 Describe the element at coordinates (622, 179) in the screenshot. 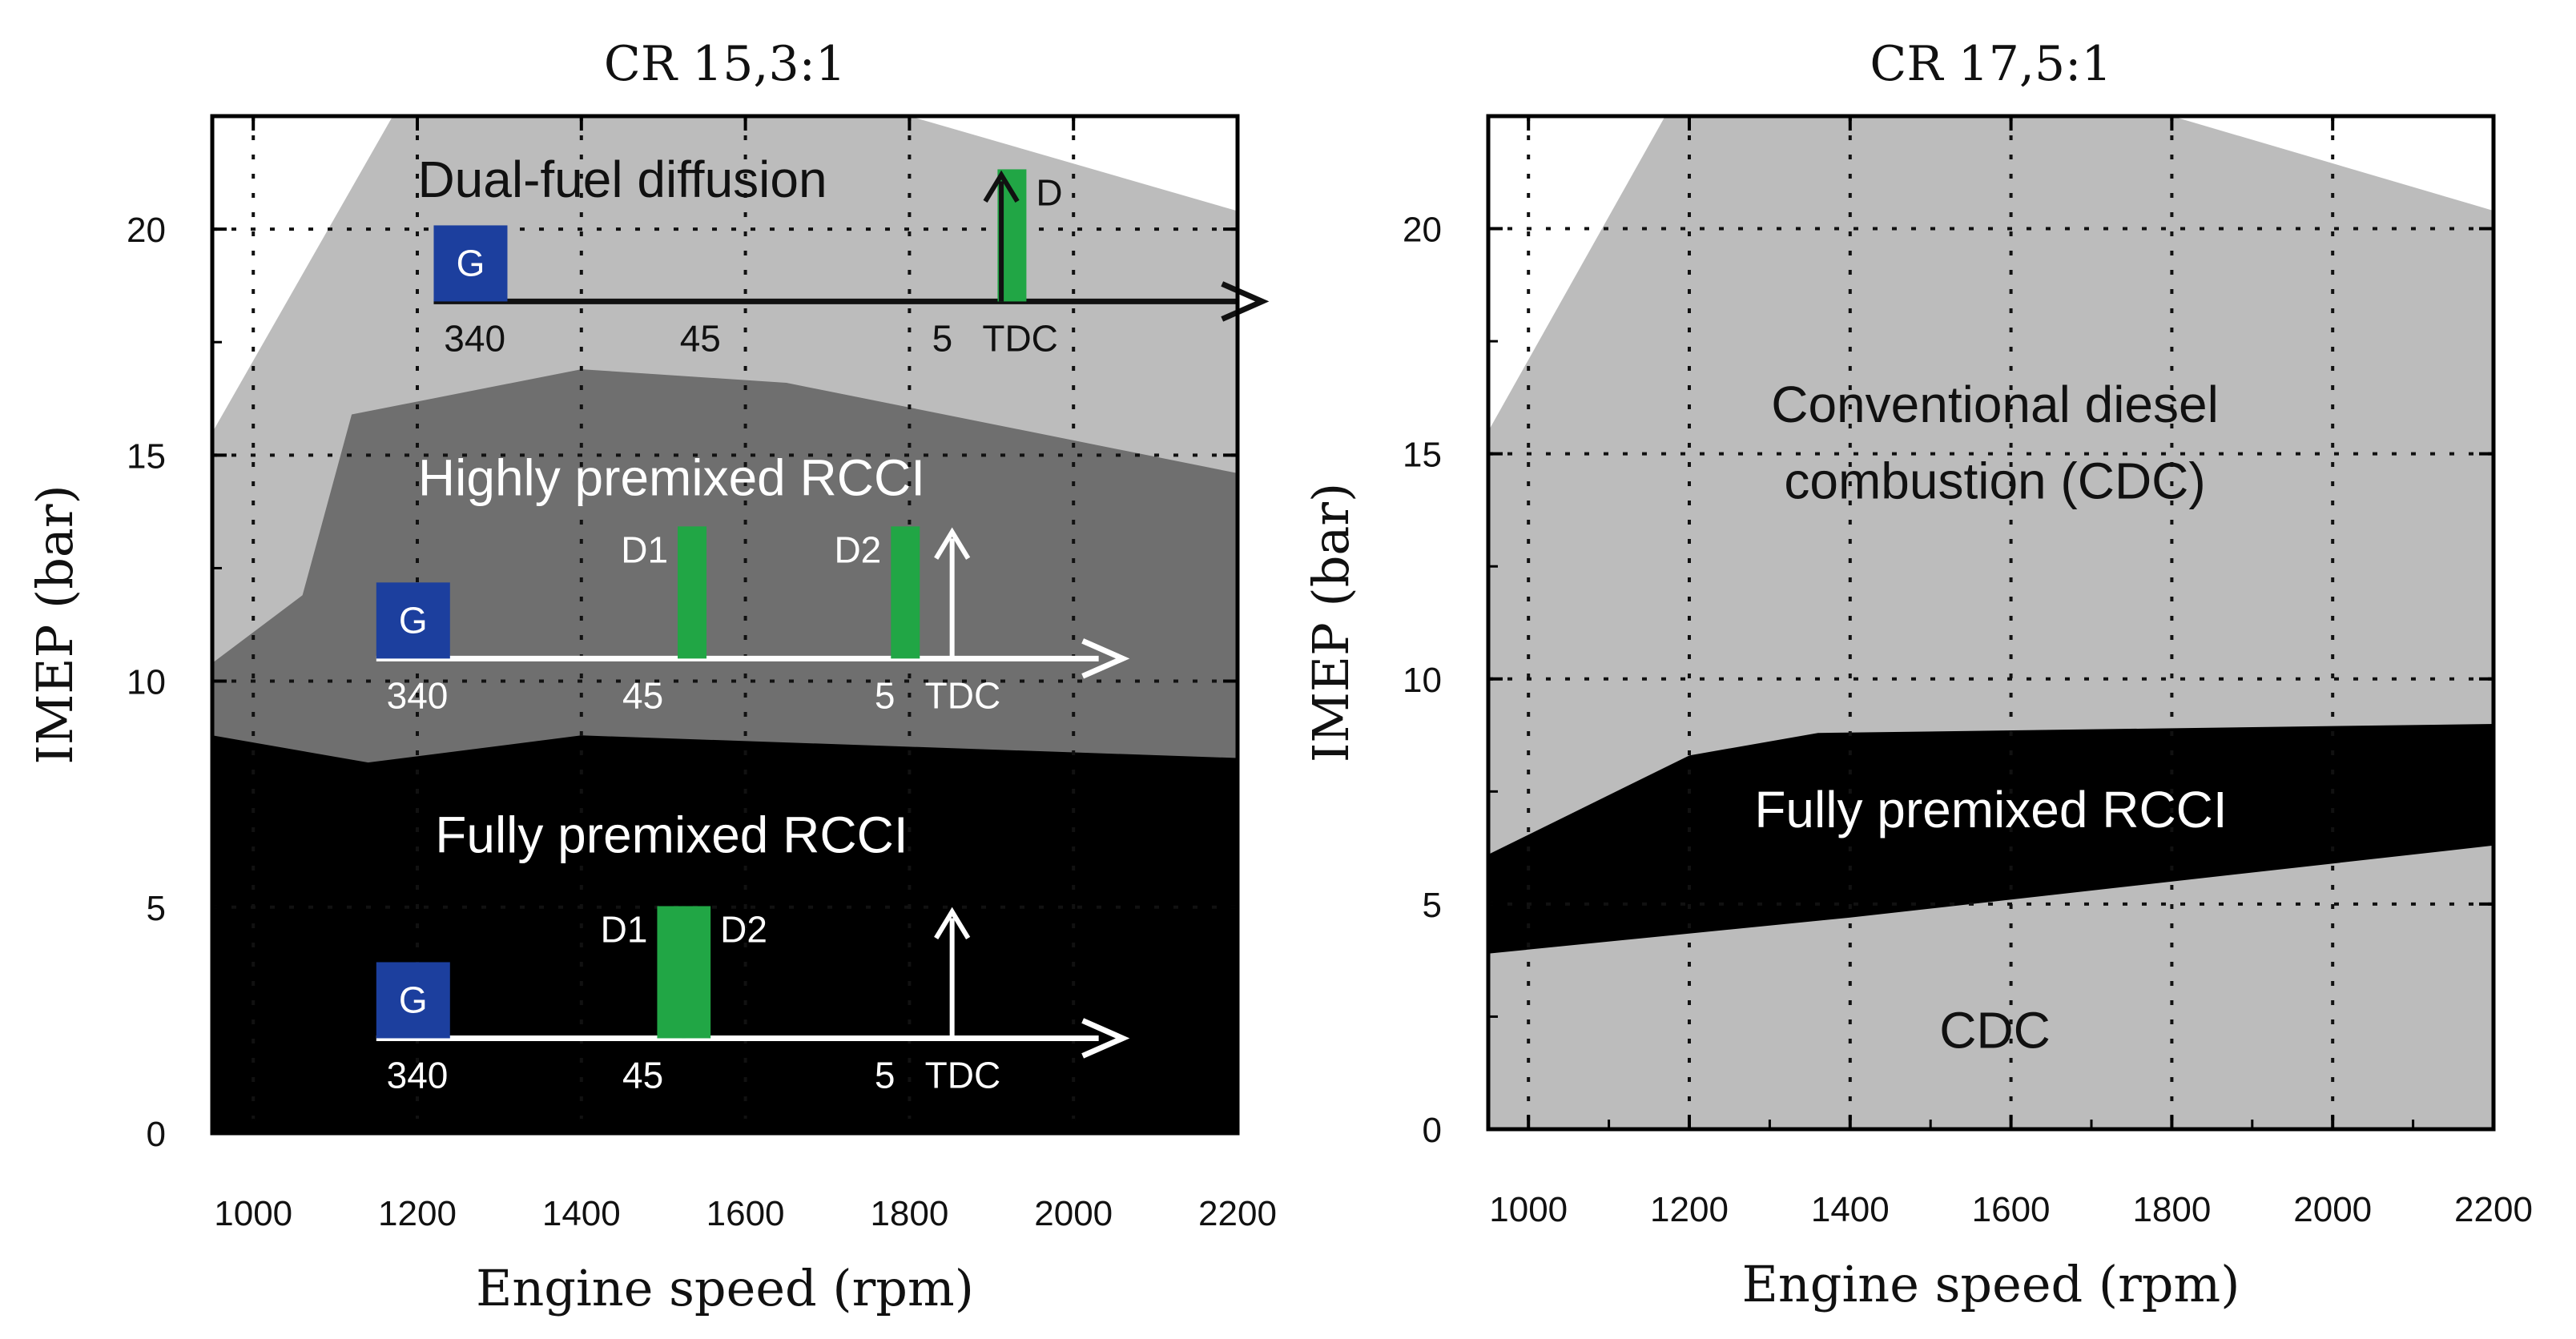

I see `region-label: Dual-fuel diffusion` at that location.